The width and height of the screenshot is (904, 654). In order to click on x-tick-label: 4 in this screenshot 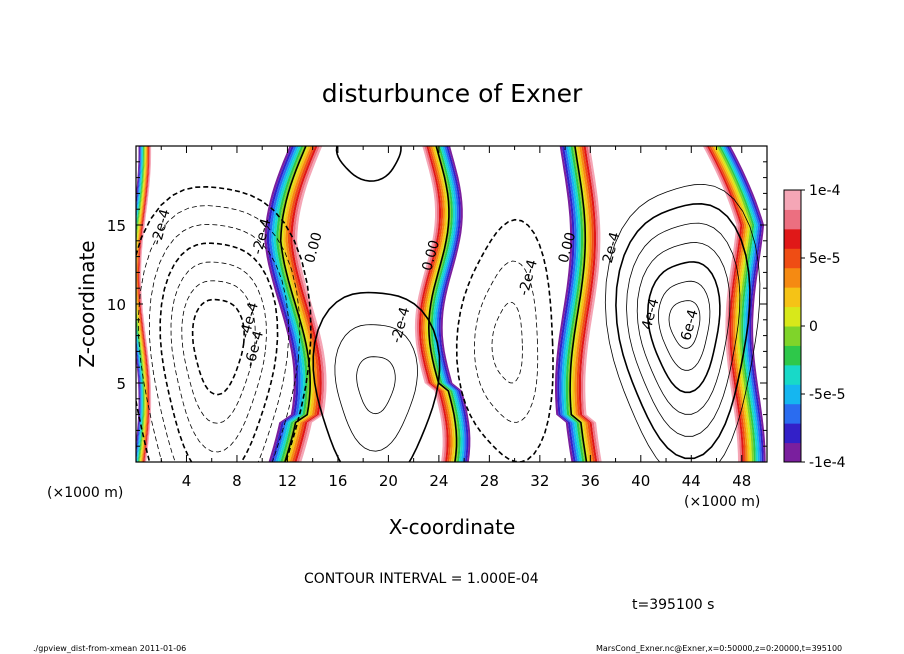, I will do `click(187, 481)`.